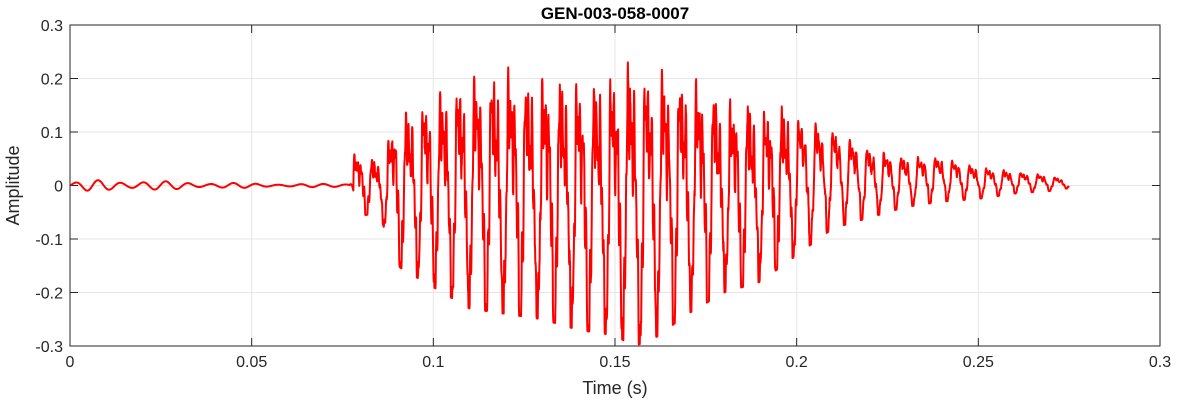 The image size is (1177, 404). I want to click on x-tick-label: 0.1, so click(433, 362).